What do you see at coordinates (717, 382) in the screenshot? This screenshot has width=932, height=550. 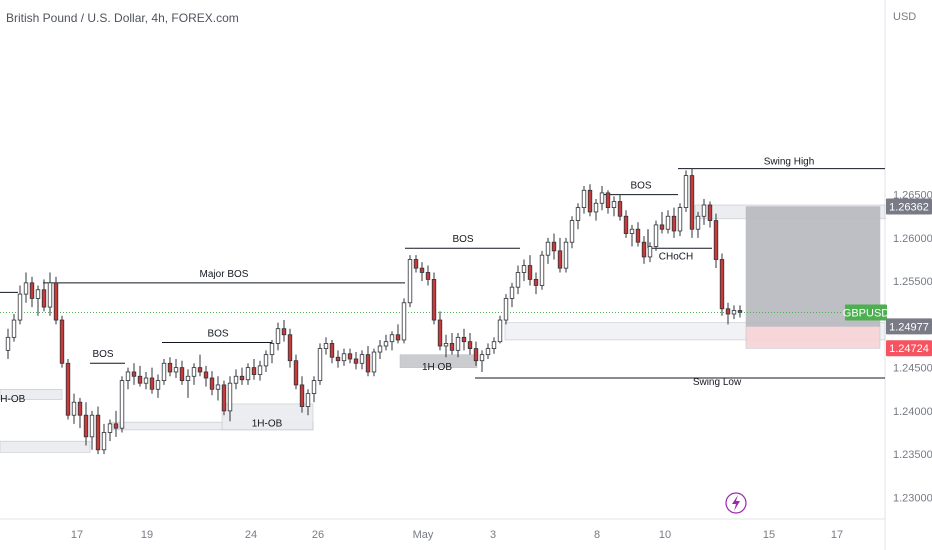 I see `annotation-label: Swing Low` at bounding box center [717, 382].